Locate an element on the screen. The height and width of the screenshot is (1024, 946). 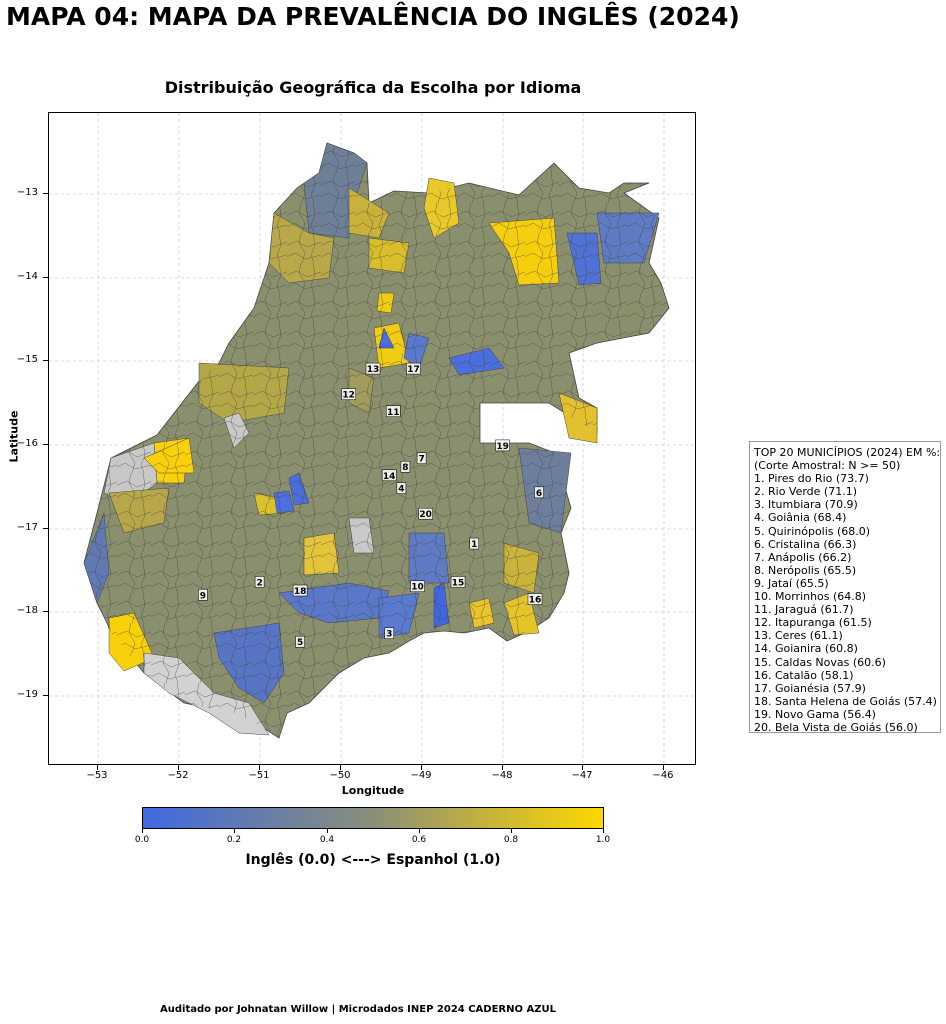
map-label-6: 6 is located at coordinates (539, 492).